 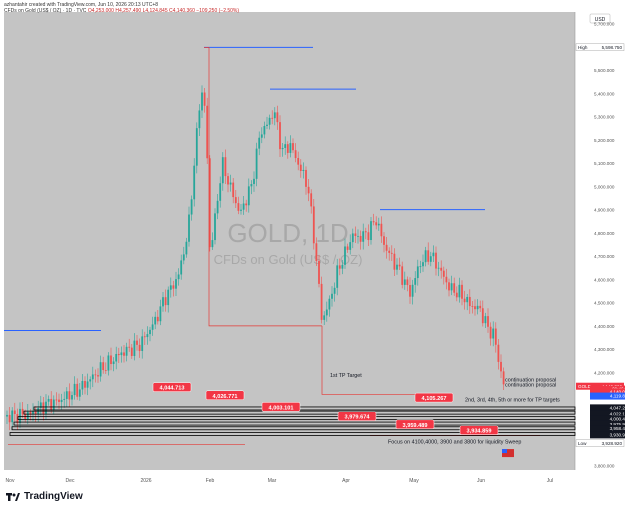 What do you see at coordinates (612, 443) in the screenshot?
I see `price-label-value: 3,928.920` at bounding box center [612, 443].